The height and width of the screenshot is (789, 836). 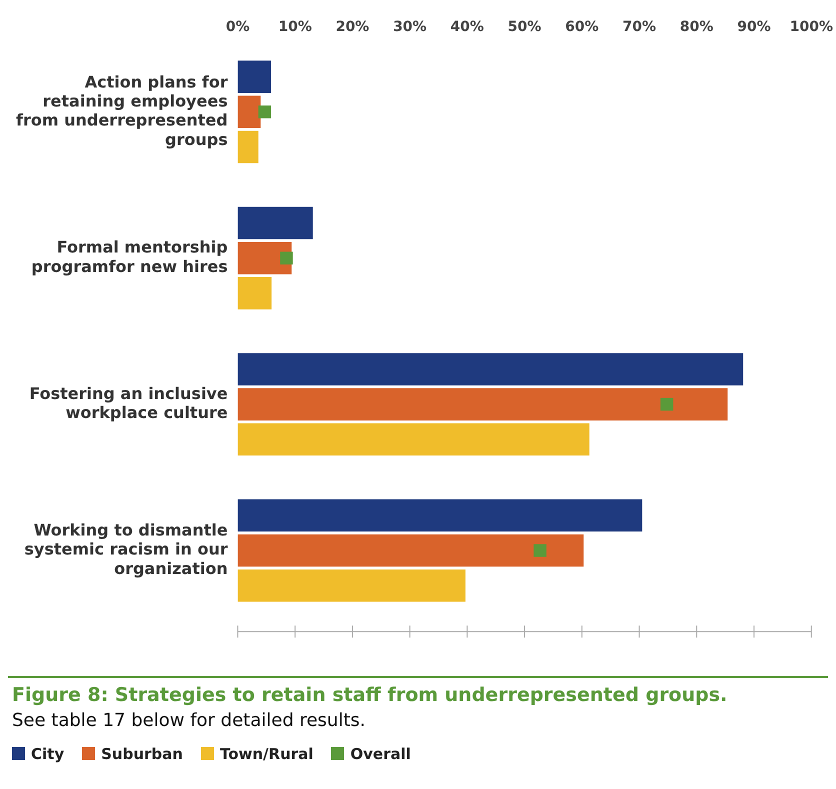 I want to click on x-tick-label: 10%, so click(x=295, y=27).